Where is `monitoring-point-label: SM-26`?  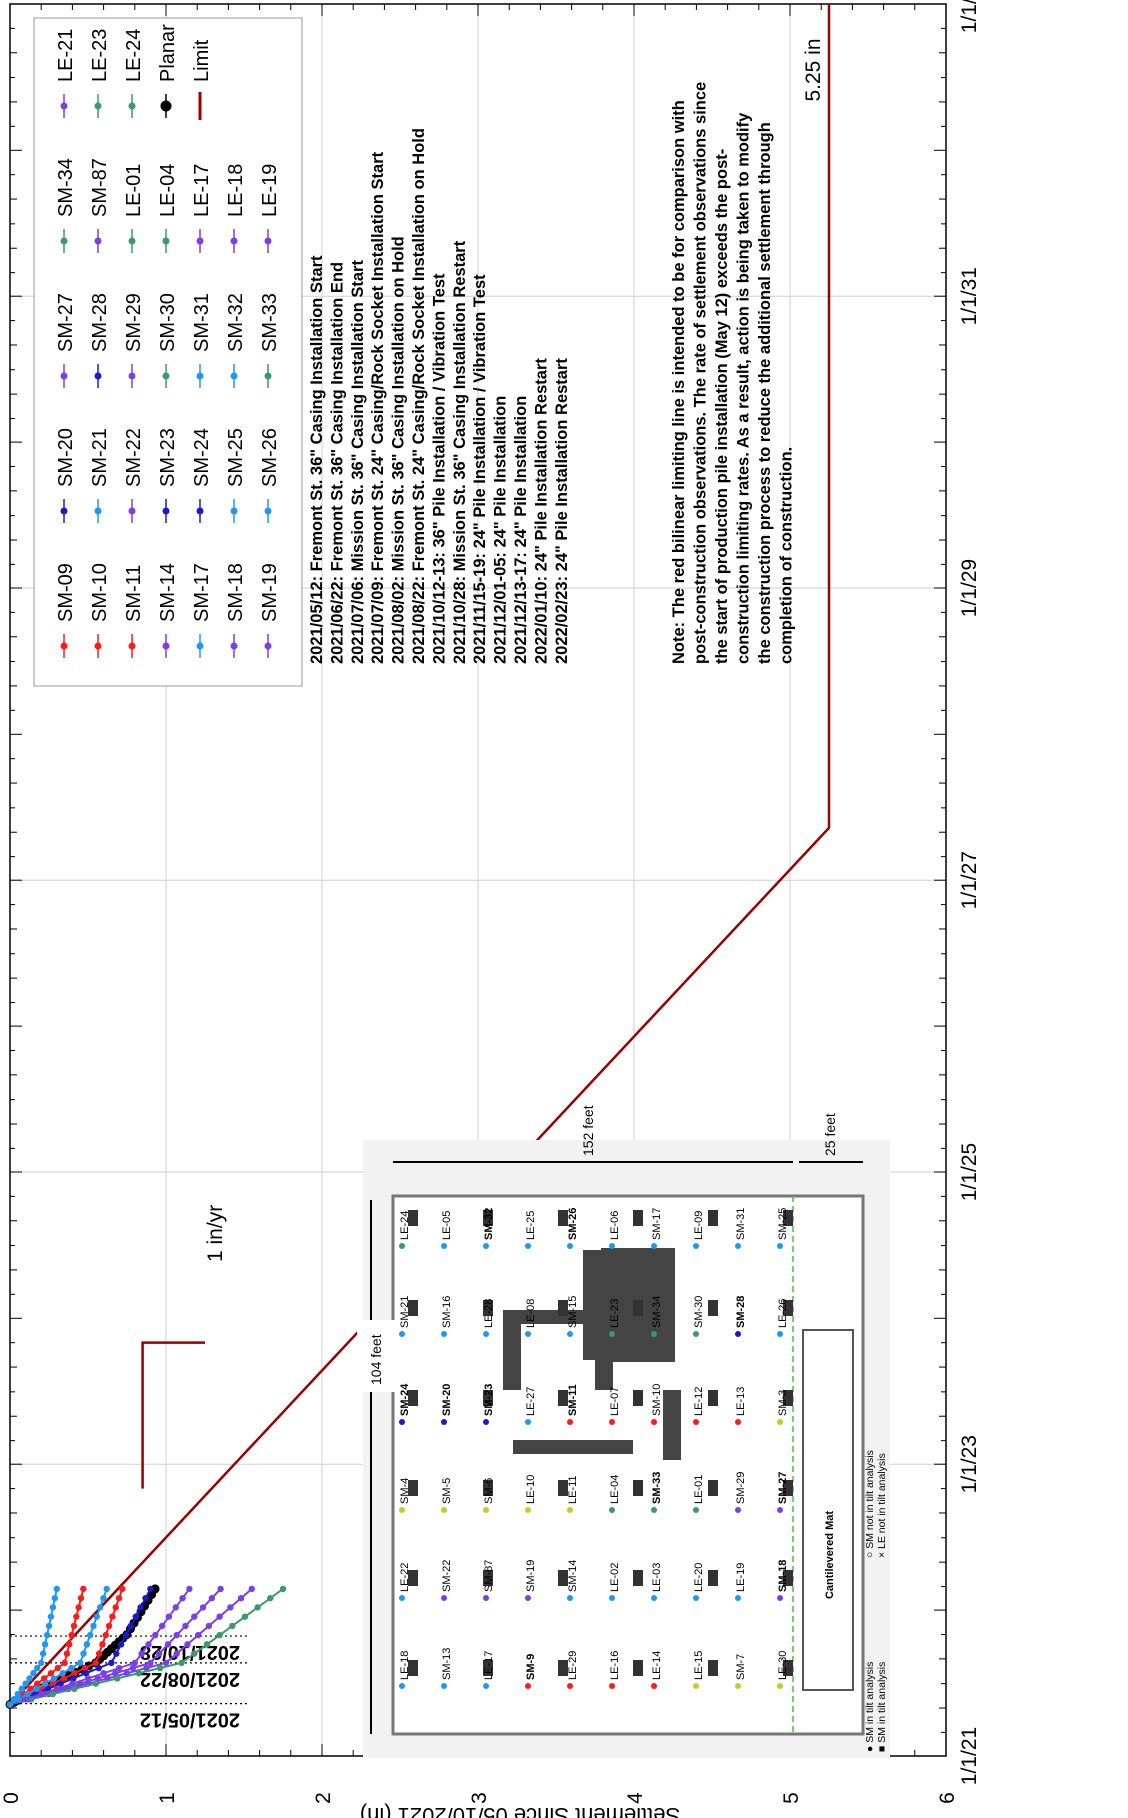
monitoring-point-label: SM-26 is located at coordinates (573, 1224).